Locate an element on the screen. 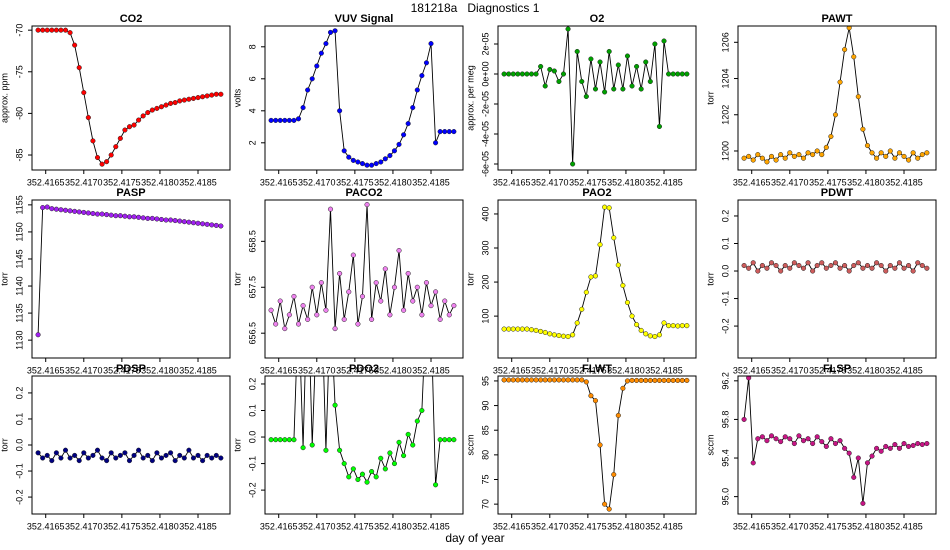 This screenshot has height=550, width=950. x-axis-label: day of year is located at coordinates (474, 538).